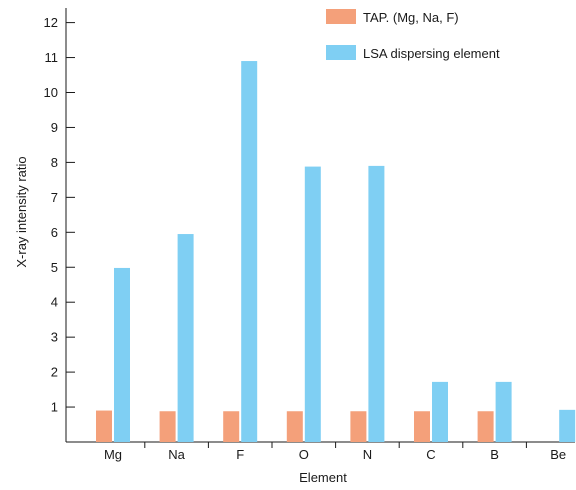  What do you see at coordinates (413, 35) in the screenshot?
I see `legend: TAP. (Mg, Na, F) LSA dispersing element` at bounding box center [413, 35].